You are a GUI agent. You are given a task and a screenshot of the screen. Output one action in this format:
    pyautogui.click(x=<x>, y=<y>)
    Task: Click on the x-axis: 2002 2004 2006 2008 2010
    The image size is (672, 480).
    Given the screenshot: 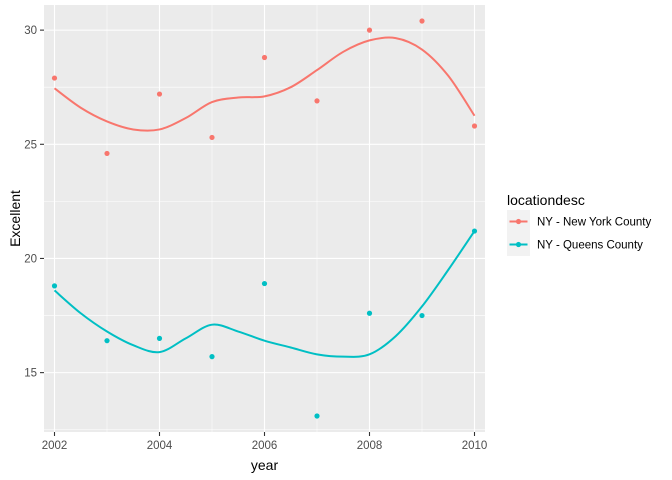 What is the action you would take?
    pyautogui.click(x=265, y=442)
    